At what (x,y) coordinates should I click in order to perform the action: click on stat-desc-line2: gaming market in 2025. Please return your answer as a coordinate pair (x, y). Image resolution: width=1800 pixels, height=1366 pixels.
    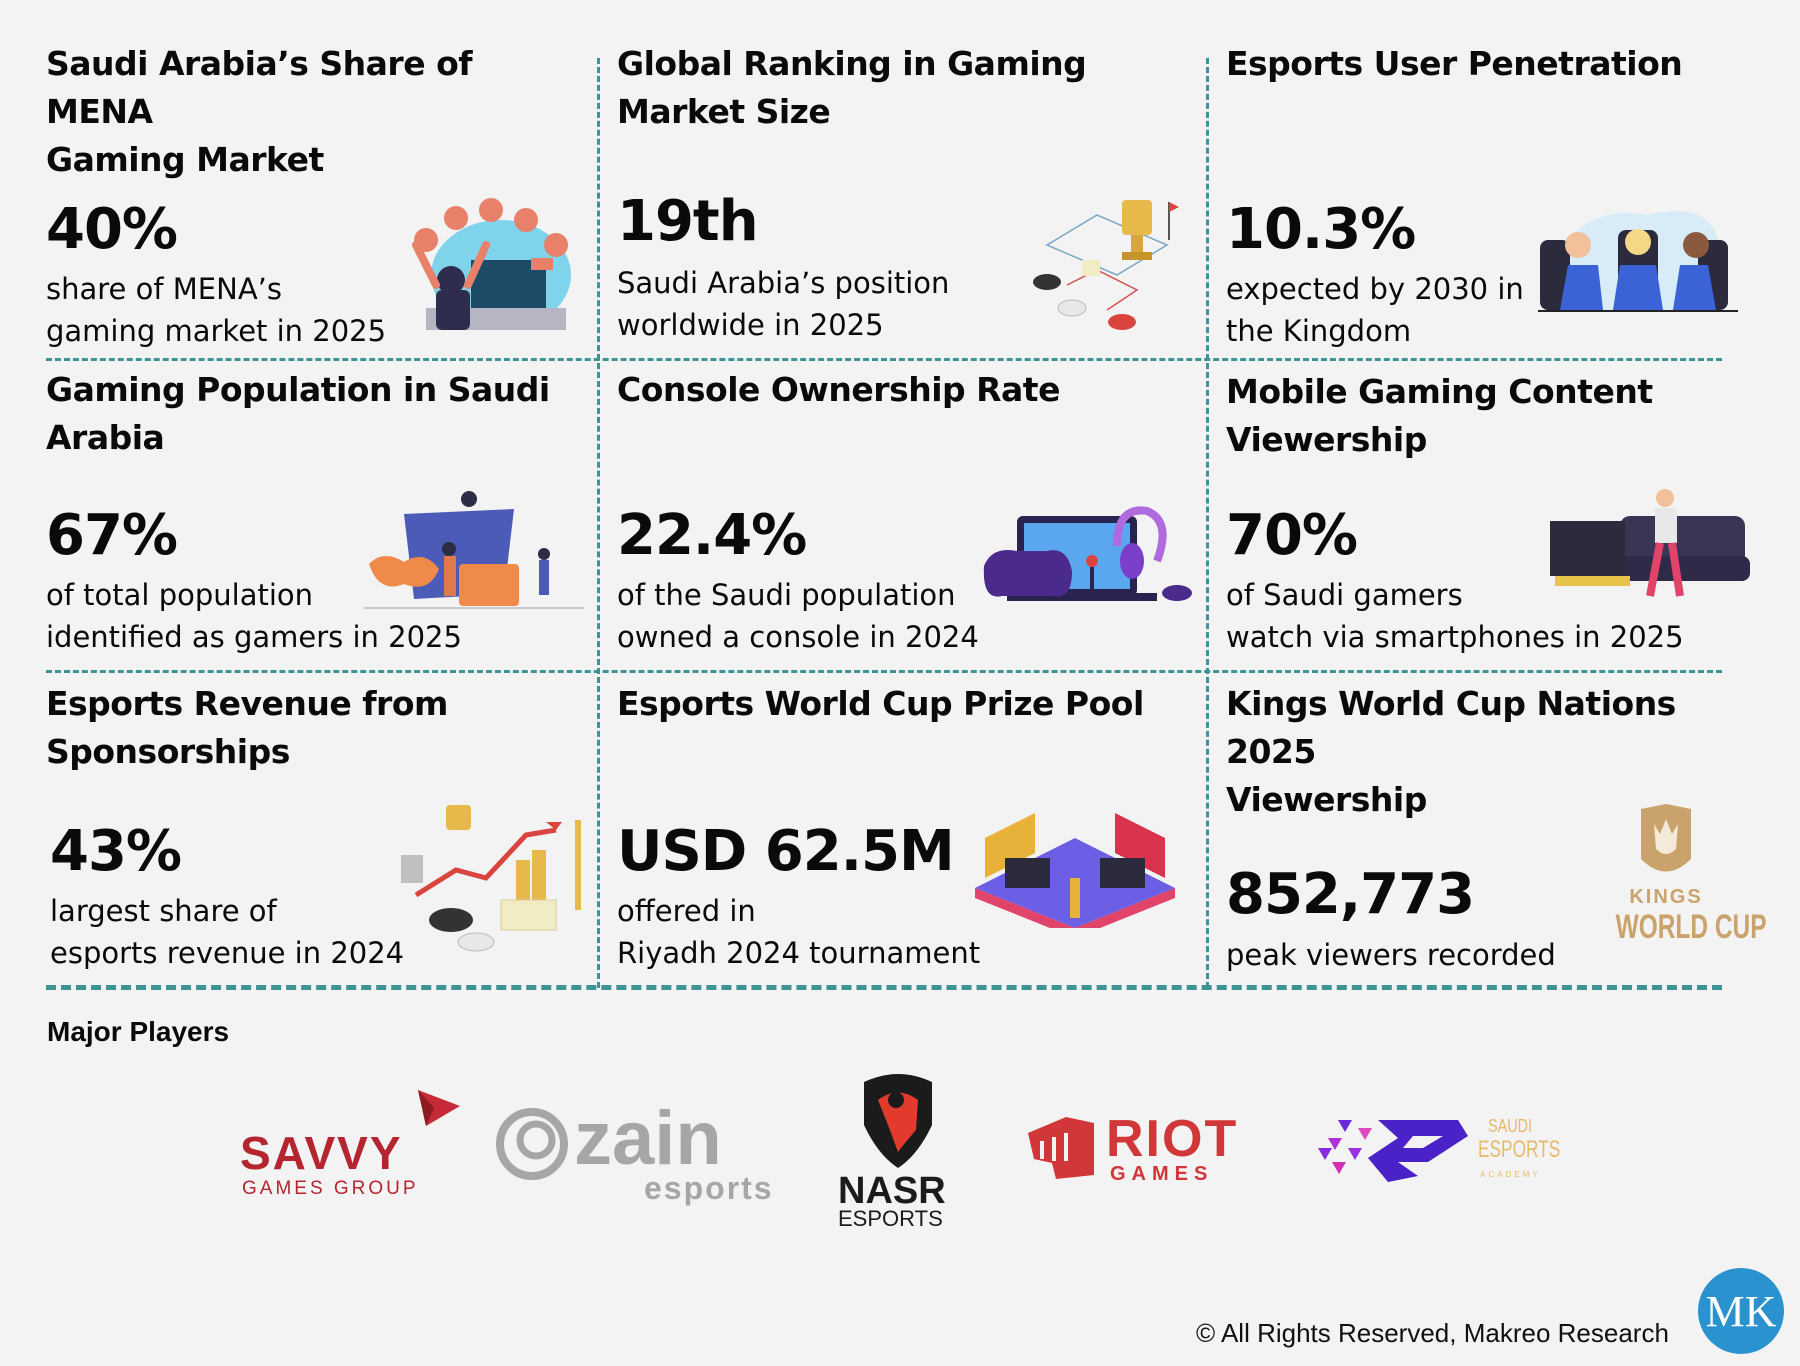
    Looking at the image, I should click on (216, 331).